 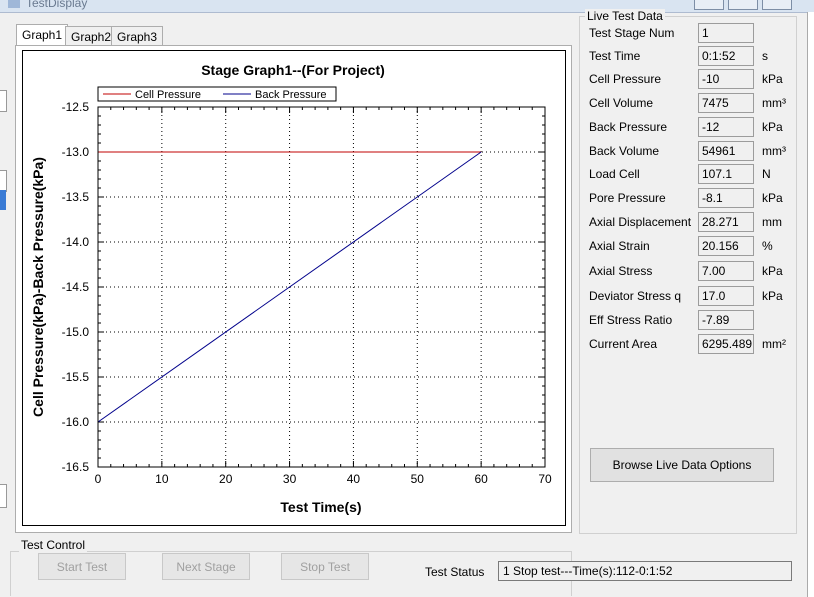 I want to click on close-button, so click(x=777, y=5).